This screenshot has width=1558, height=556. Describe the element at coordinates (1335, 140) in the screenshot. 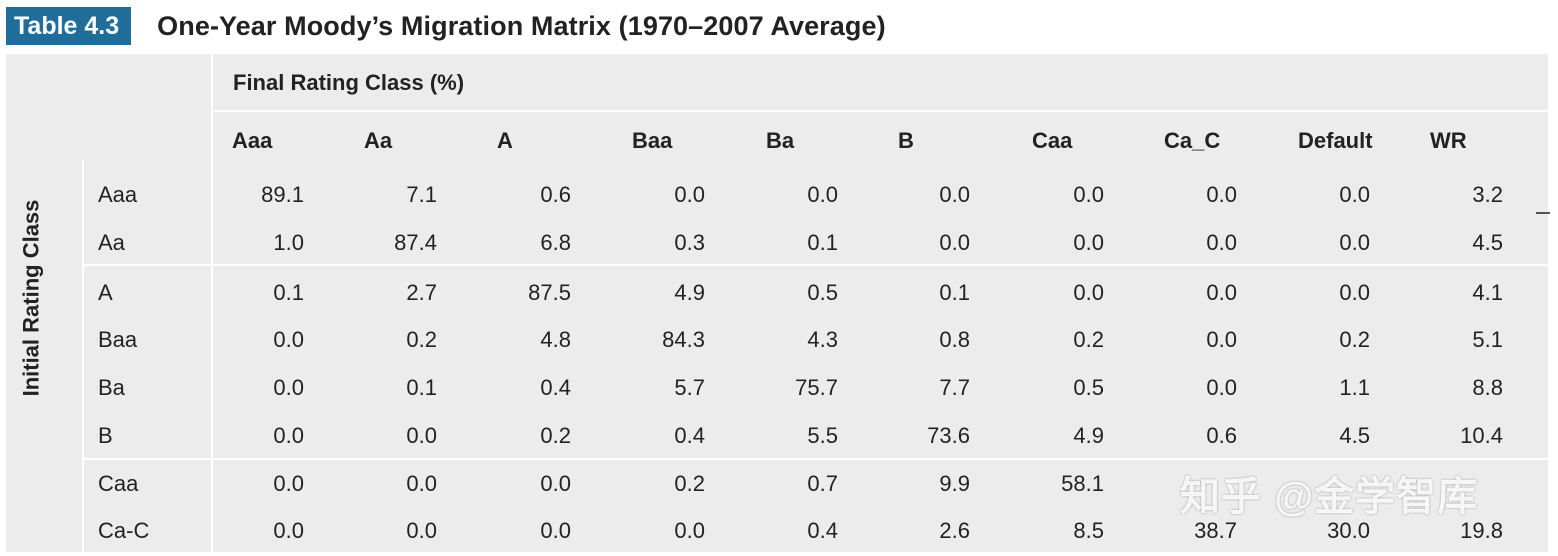

I see `column-header: Default` at that location.